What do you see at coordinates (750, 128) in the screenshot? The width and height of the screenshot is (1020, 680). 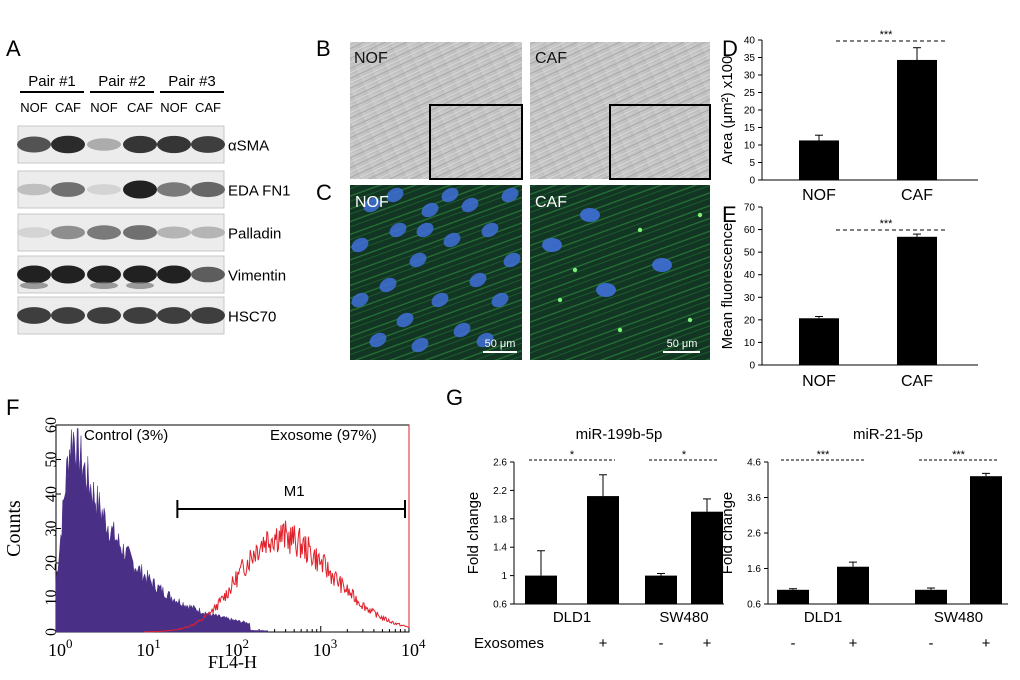 I see `y-tick-label: 15` at bounding box center [750, 128].